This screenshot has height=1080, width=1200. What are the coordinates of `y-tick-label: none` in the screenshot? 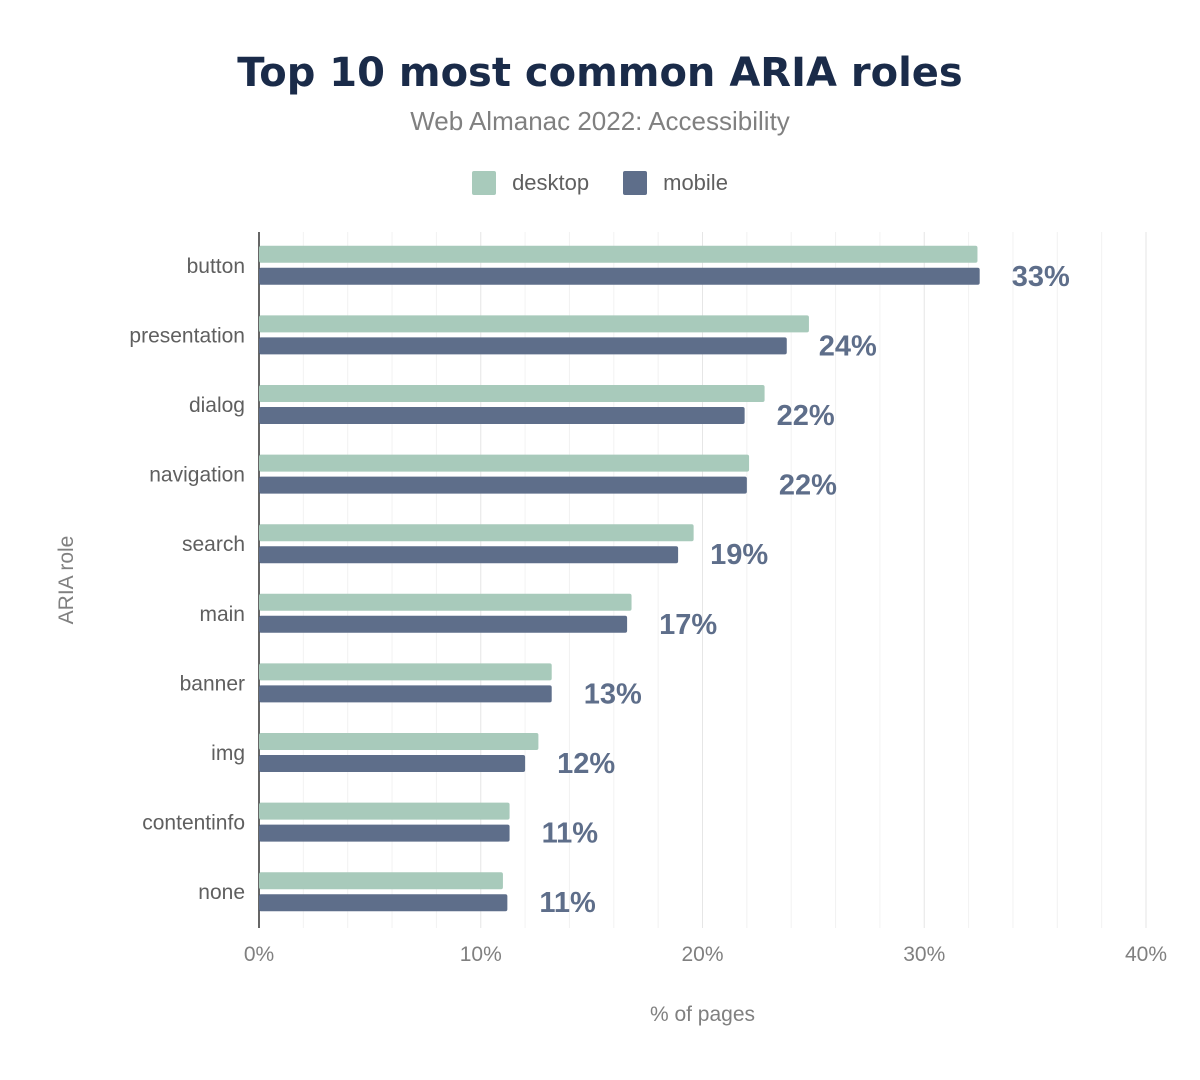 It's located at (221, 892).